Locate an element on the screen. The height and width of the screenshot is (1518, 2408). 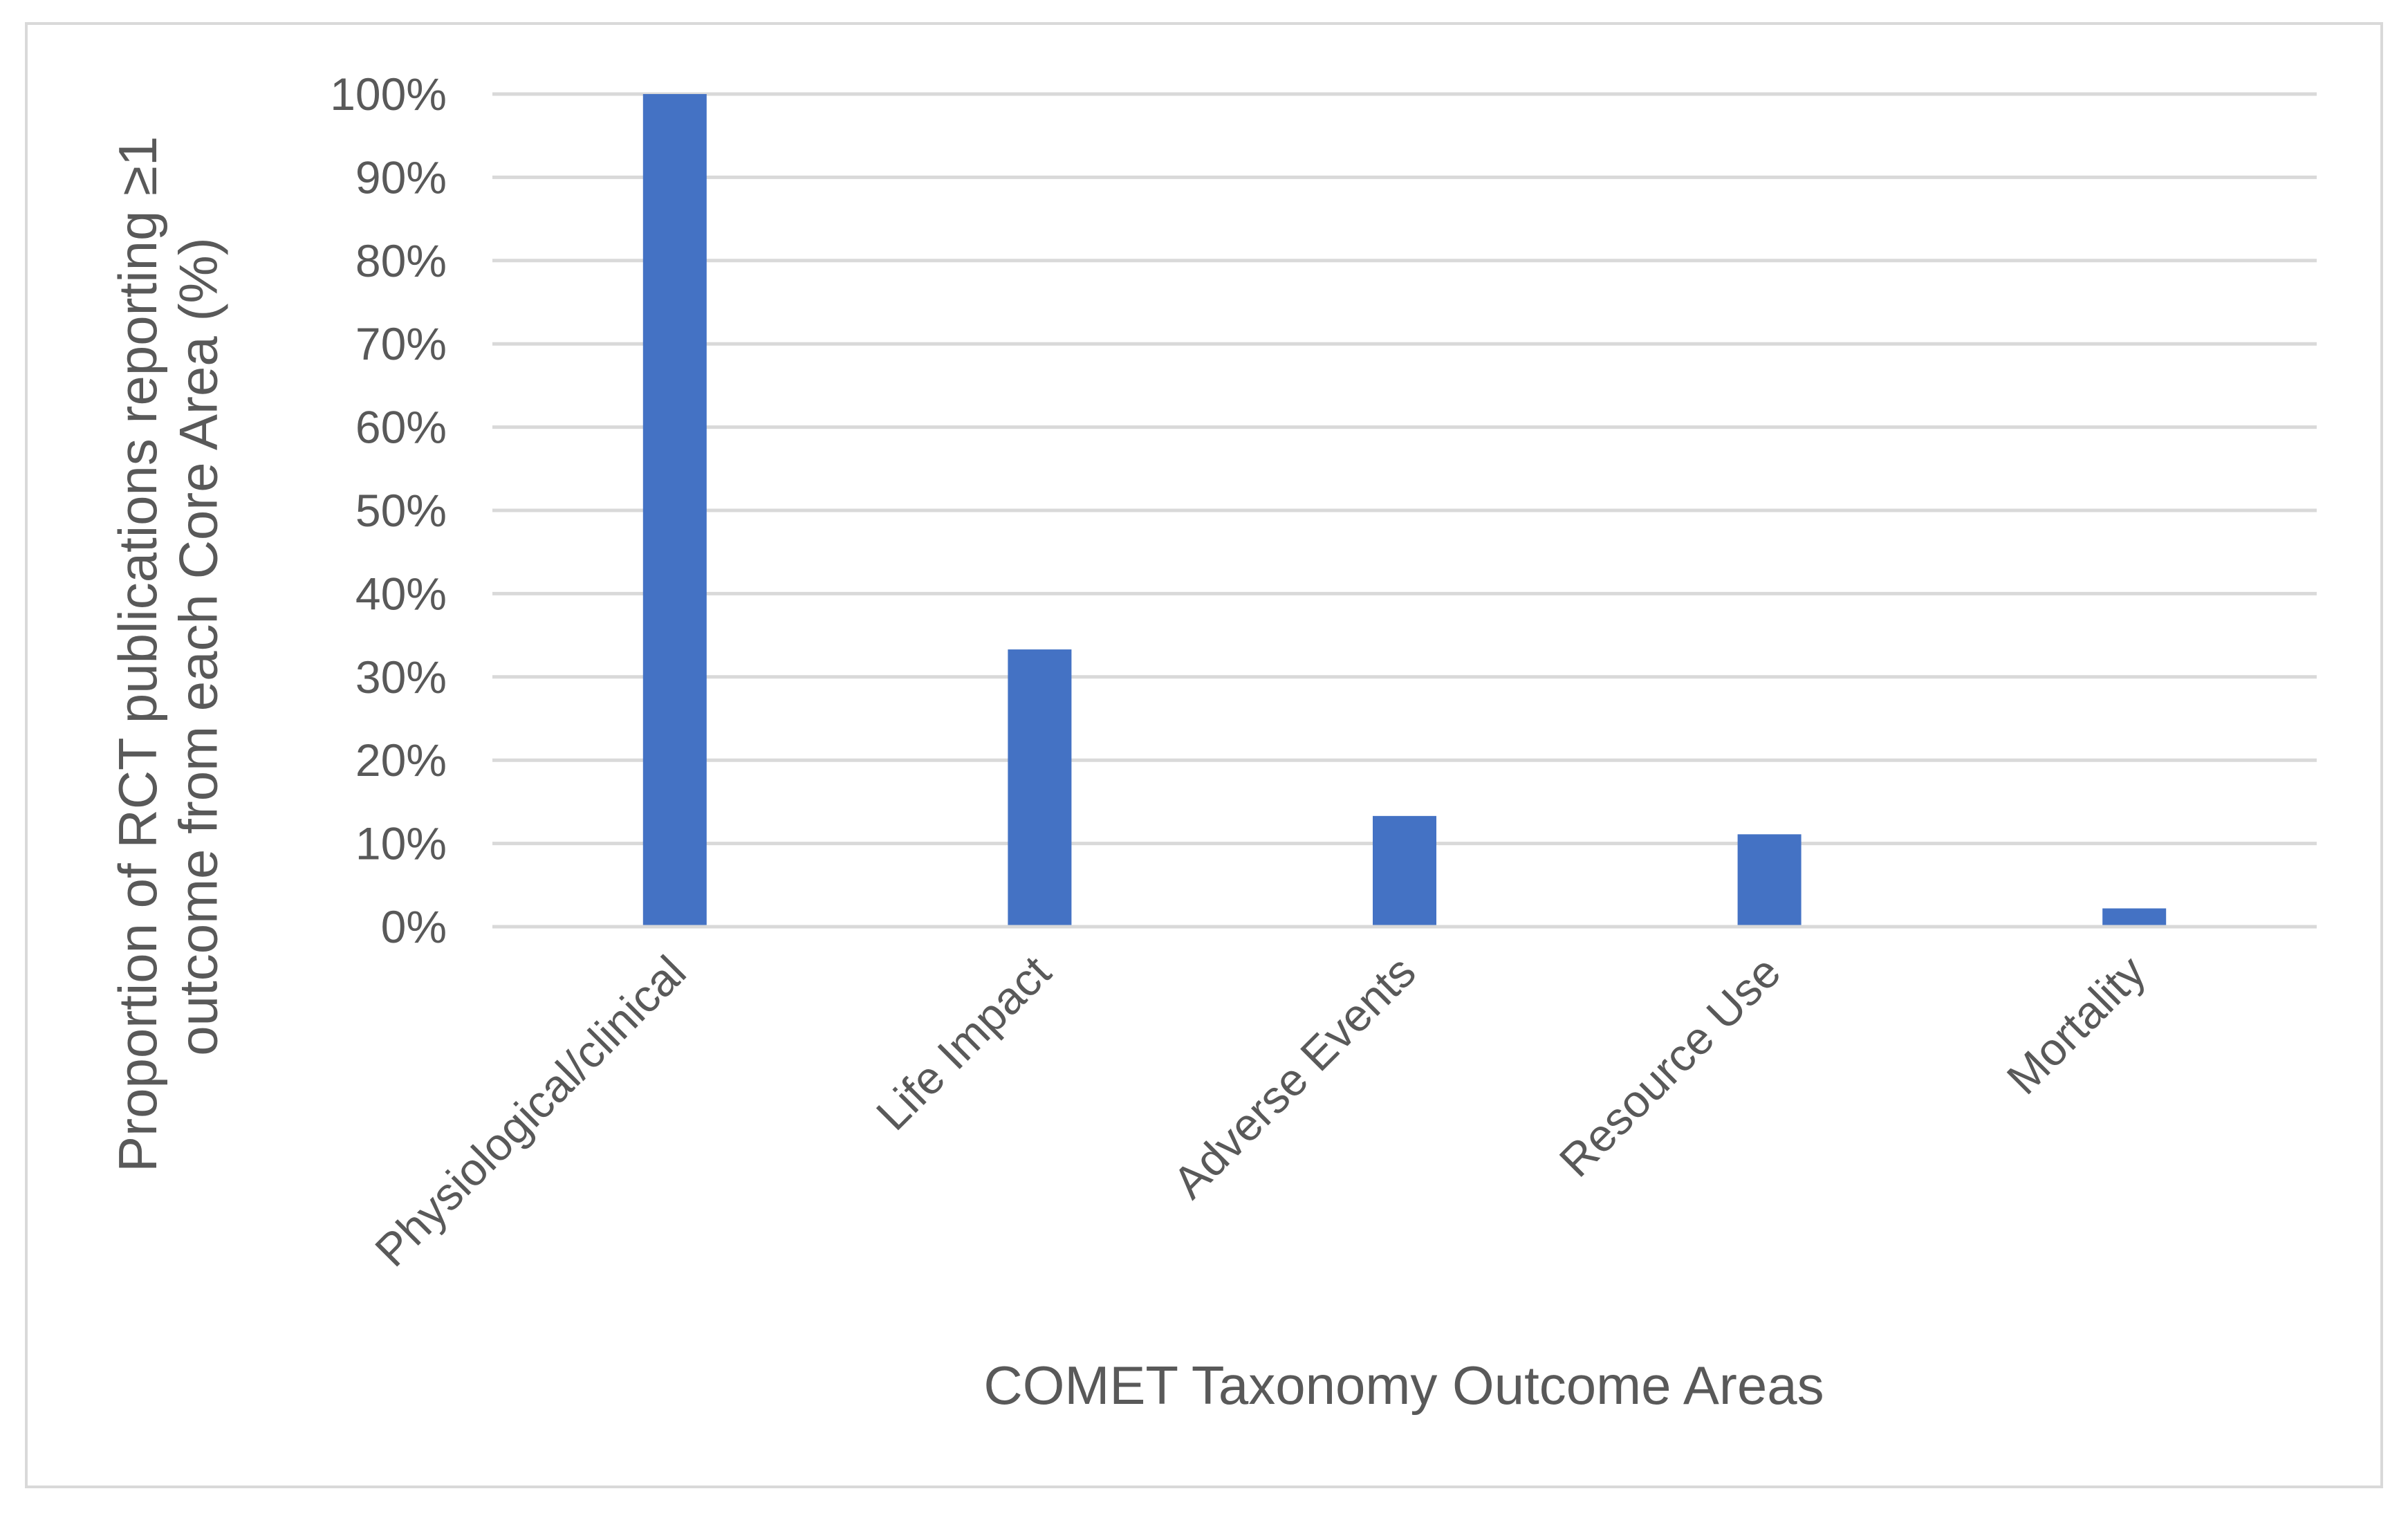
y-tick-label: 70% is located at coordinates (401, 343).